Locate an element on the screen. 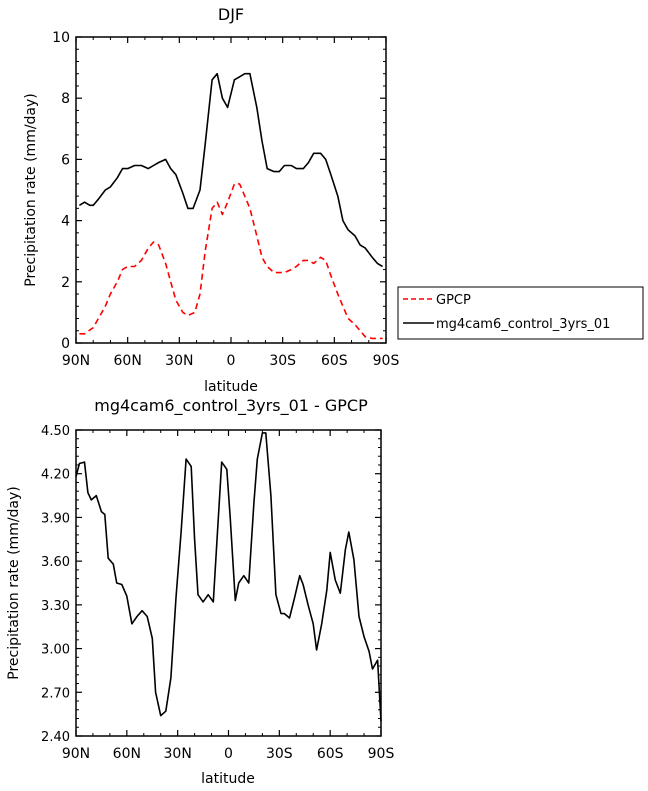  x-axis-label-top: latitude is located at coordinates (231, 387).